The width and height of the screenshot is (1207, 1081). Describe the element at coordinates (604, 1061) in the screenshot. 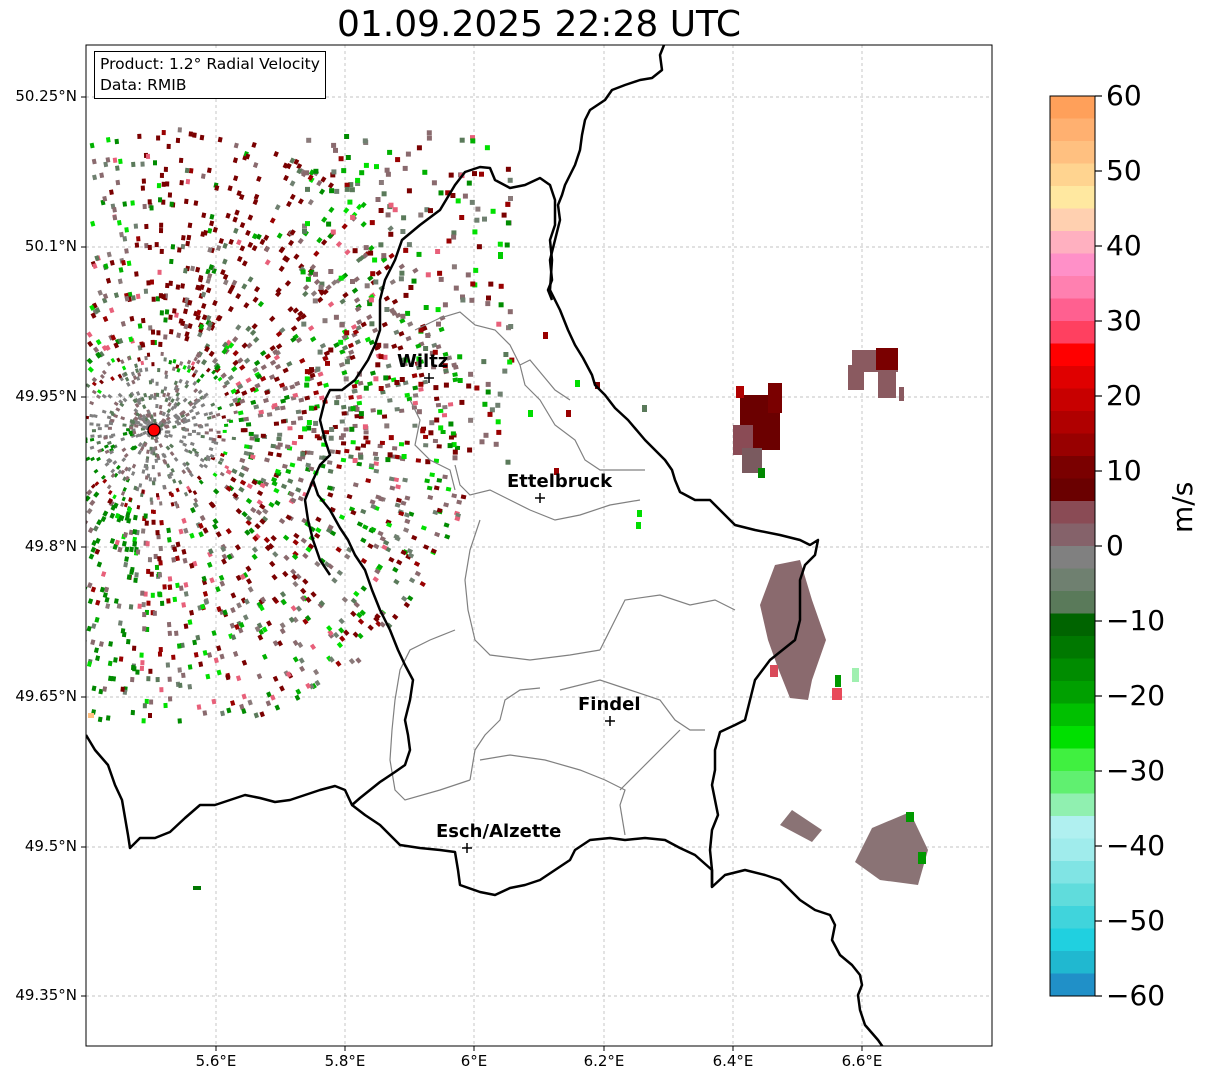

I see `lon-label: 6.2°E` at that location.